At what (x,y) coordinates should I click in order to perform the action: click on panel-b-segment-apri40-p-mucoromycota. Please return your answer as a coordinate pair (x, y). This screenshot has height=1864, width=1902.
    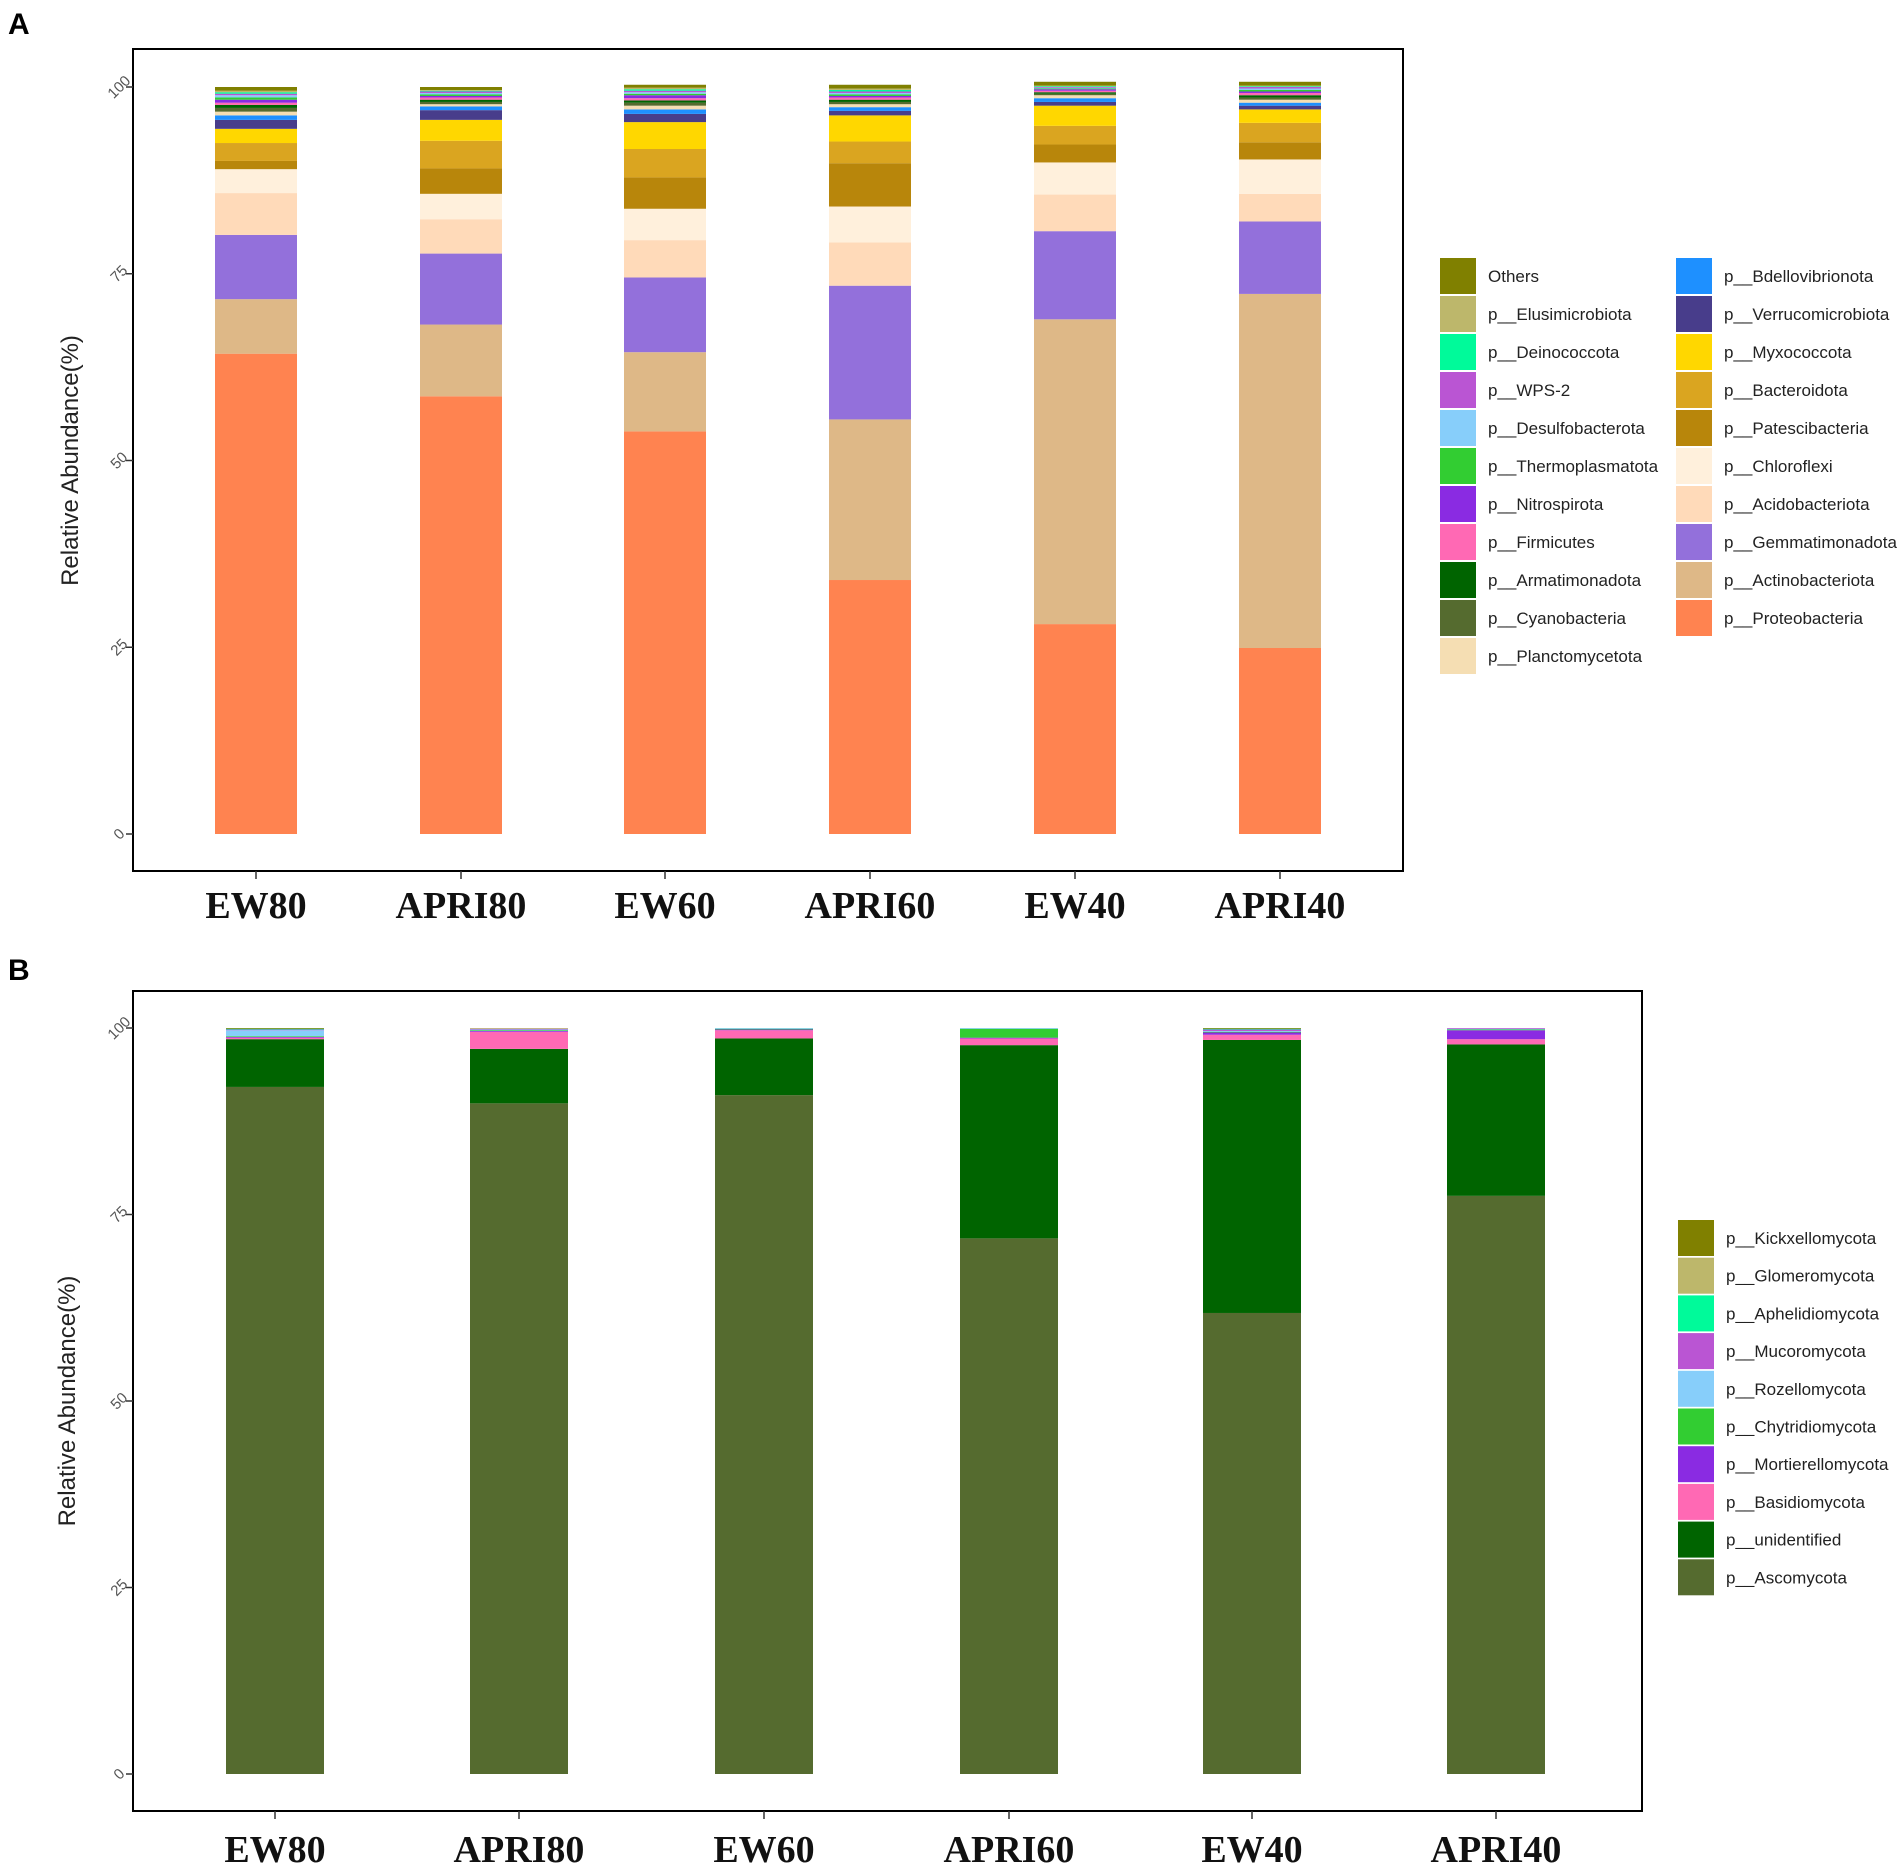
    Looking at the image, I should click on (1496, 1028).